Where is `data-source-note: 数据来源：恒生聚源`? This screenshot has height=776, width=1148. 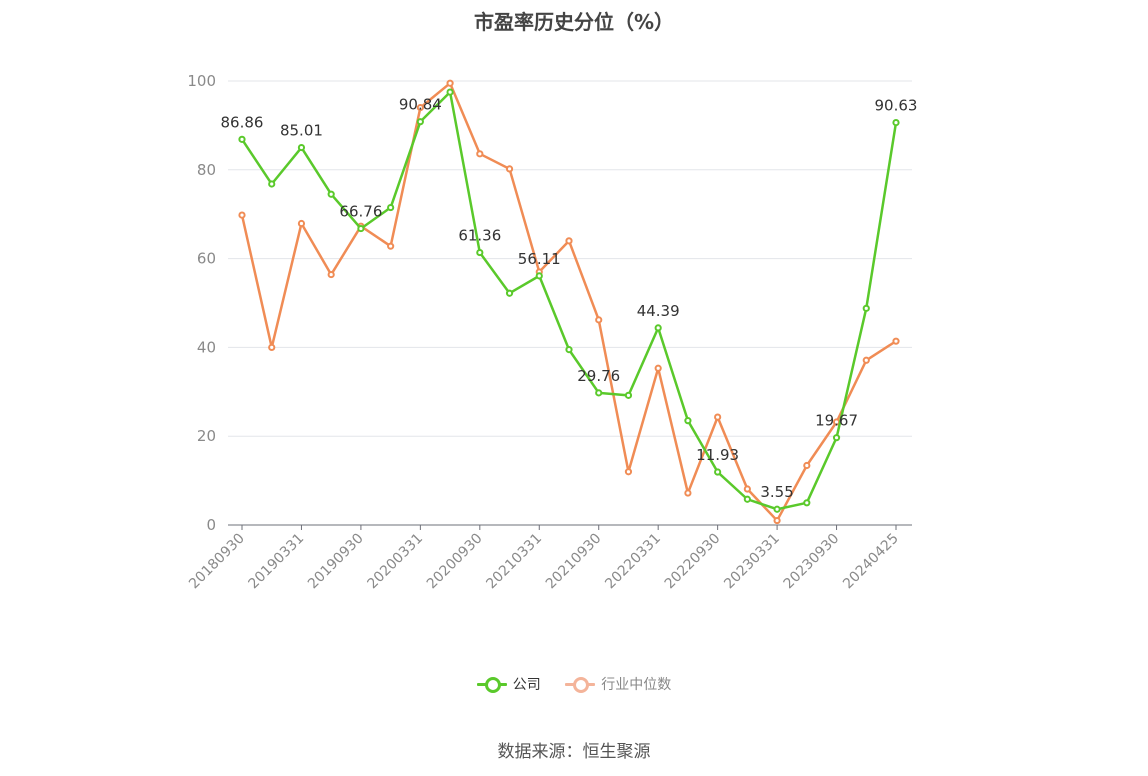
data-source-note: 数据来源：恒生聚源 is located at coordinates (574, 752).